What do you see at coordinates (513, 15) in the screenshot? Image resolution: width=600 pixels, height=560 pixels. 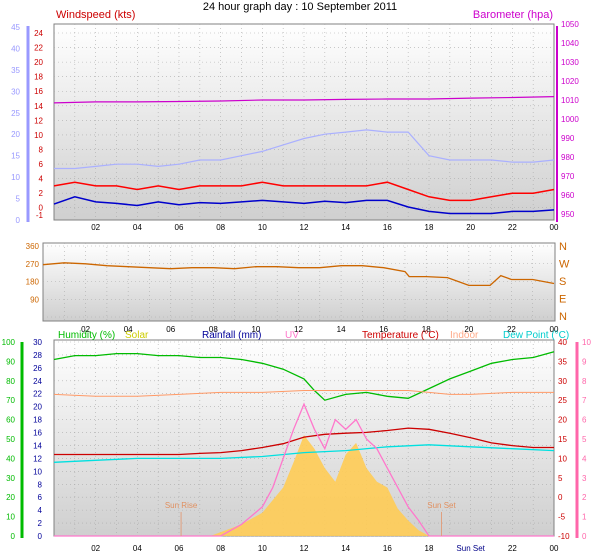 I see `barometer-legend: Barometer (hpa)` at bounding box center [513, 15].